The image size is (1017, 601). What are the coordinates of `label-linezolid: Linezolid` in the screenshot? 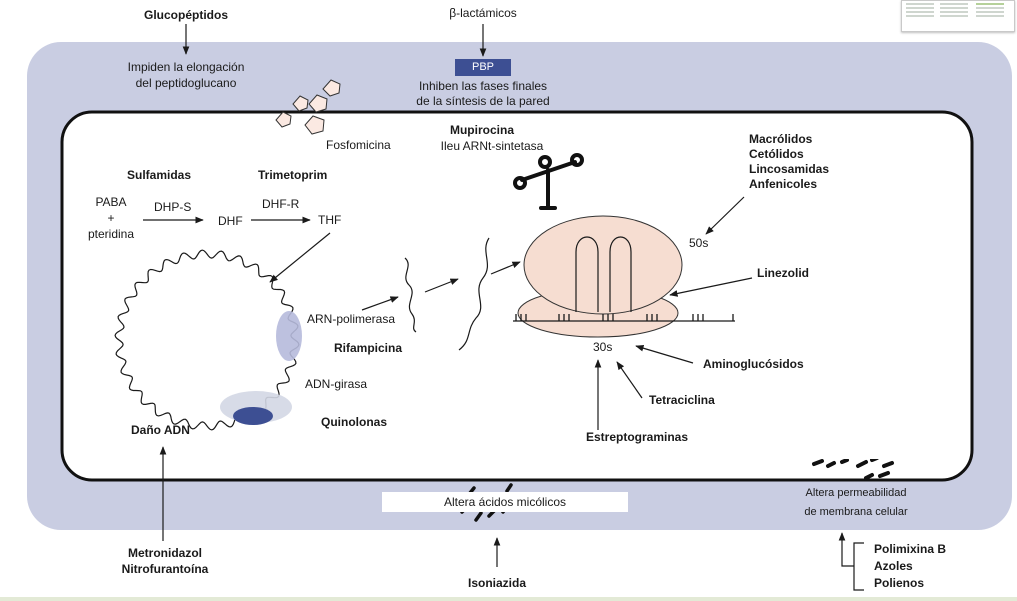 It's located at (783, 273).